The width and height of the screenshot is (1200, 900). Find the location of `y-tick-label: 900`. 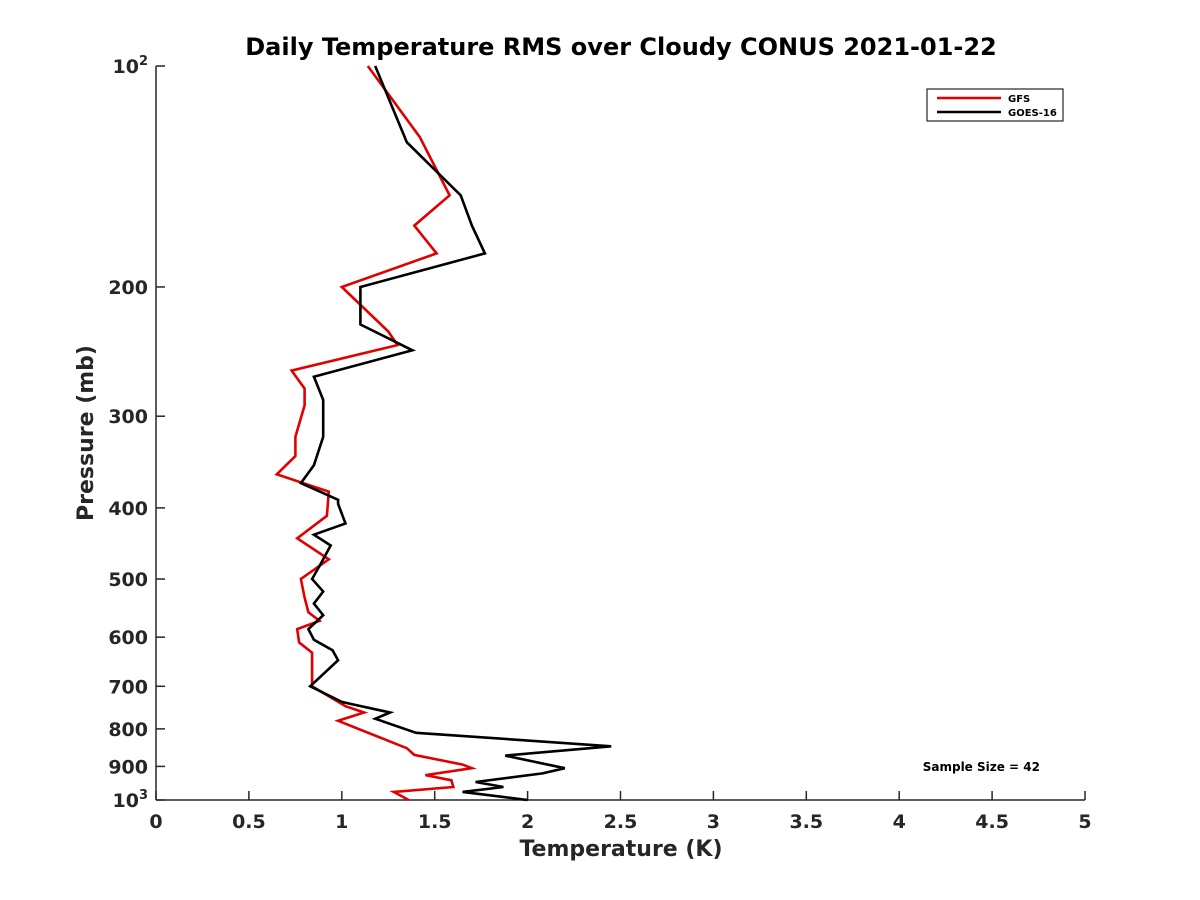

y-tick-label: 900 is located at coordinates (128, 767).